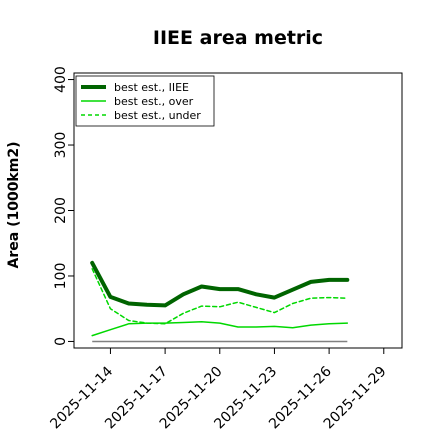  What do you see at coordinates (238, 38) in the screenshot?
I see `chart-title: IIEE area metric` at bounding box center [238, 38].